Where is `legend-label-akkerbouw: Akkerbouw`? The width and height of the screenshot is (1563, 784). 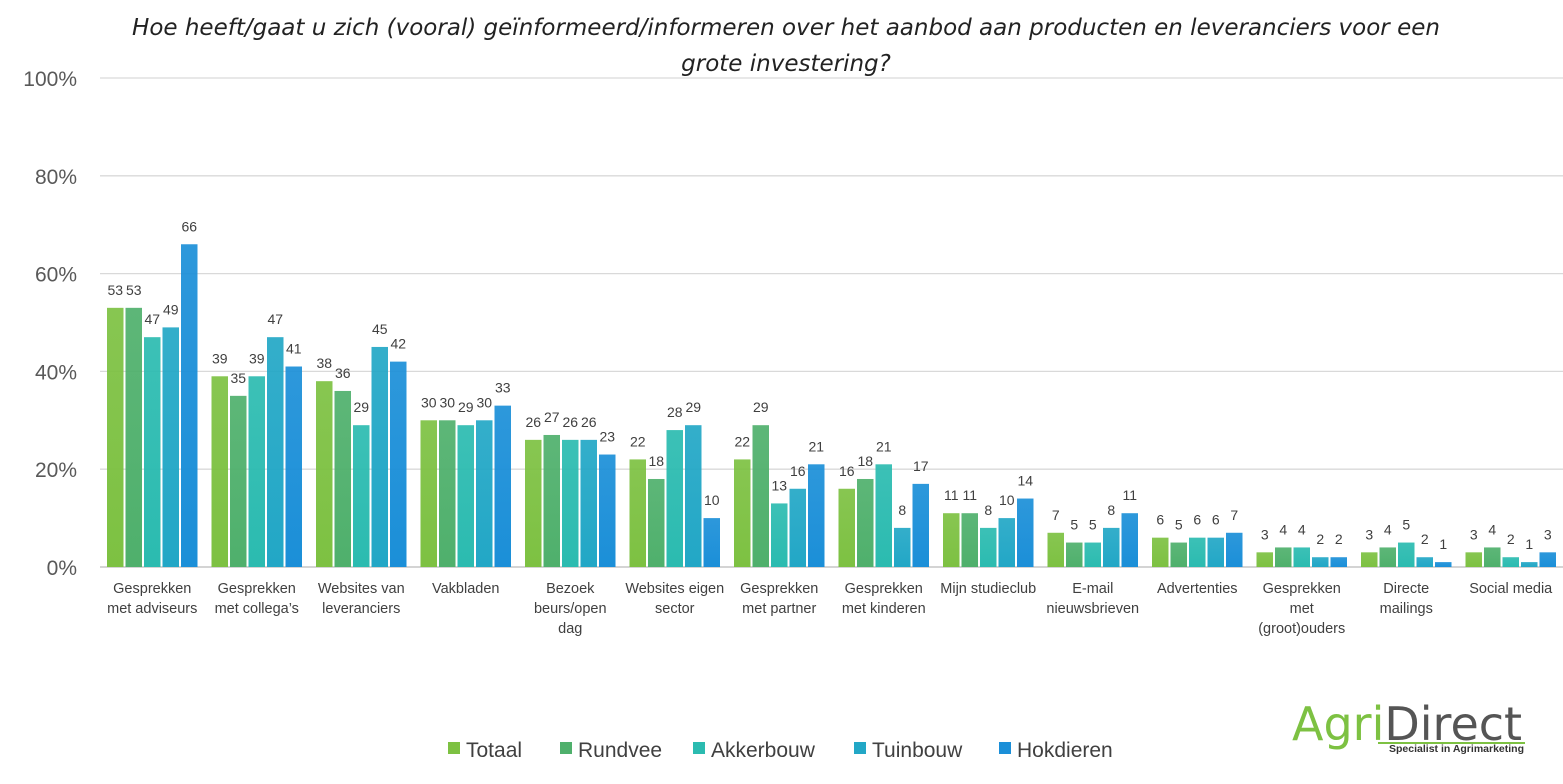 legend-label-akkerbouw: Akkerbouw is located at coordinates (763, 750).